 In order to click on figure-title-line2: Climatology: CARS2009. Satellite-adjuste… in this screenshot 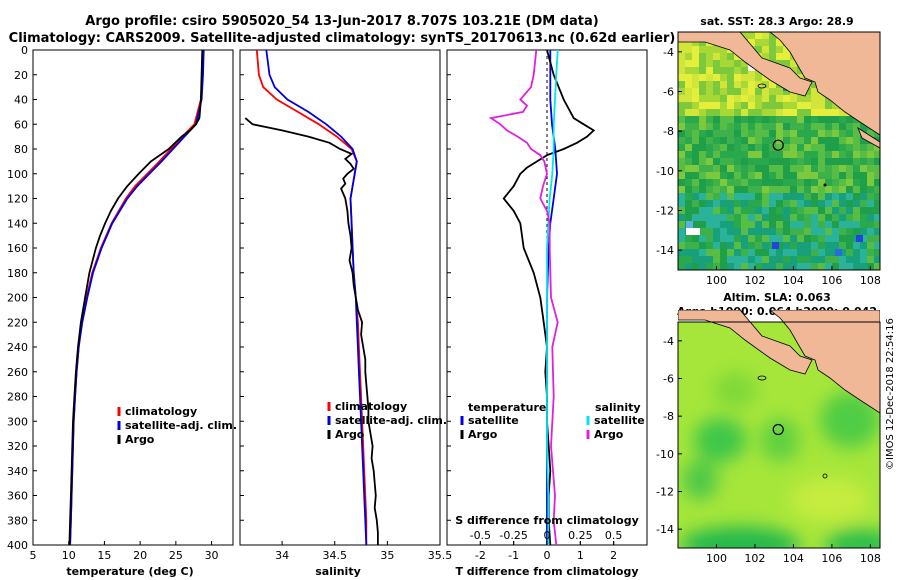, I will do `click(342, 38)`.